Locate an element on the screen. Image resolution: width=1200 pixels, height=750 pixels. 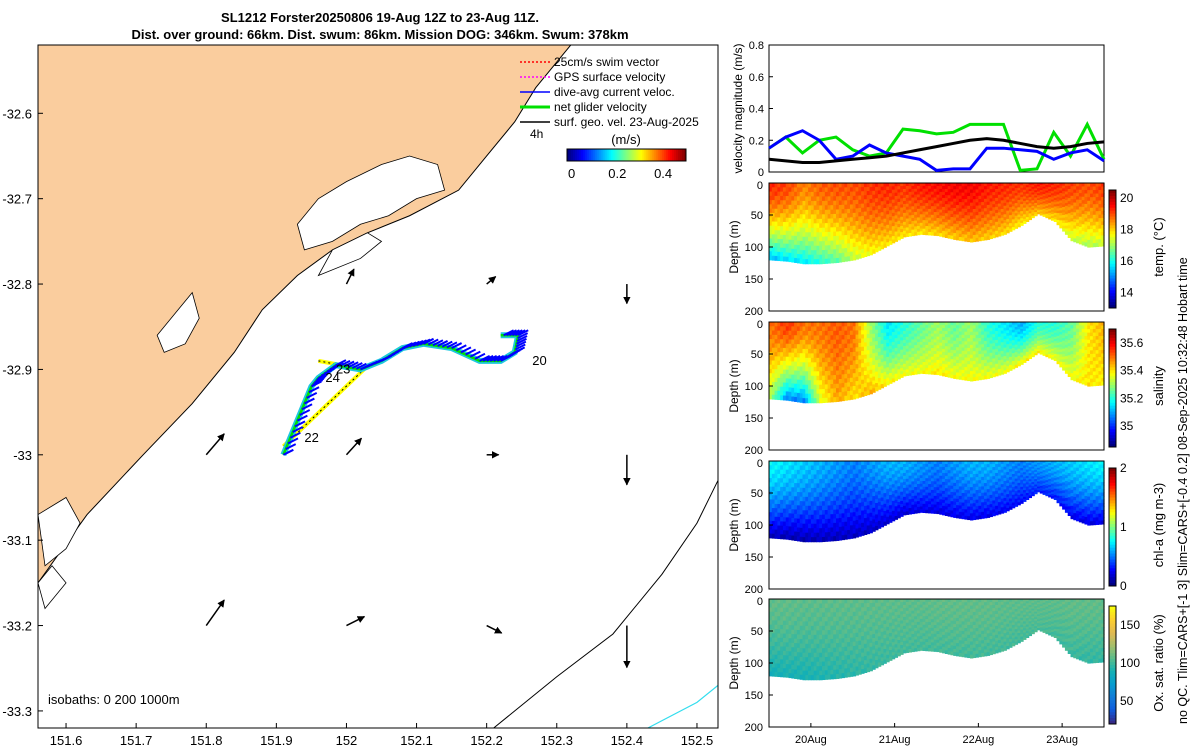
velocity-ytick-label: 0.2 is located at coordinates (756, 141).